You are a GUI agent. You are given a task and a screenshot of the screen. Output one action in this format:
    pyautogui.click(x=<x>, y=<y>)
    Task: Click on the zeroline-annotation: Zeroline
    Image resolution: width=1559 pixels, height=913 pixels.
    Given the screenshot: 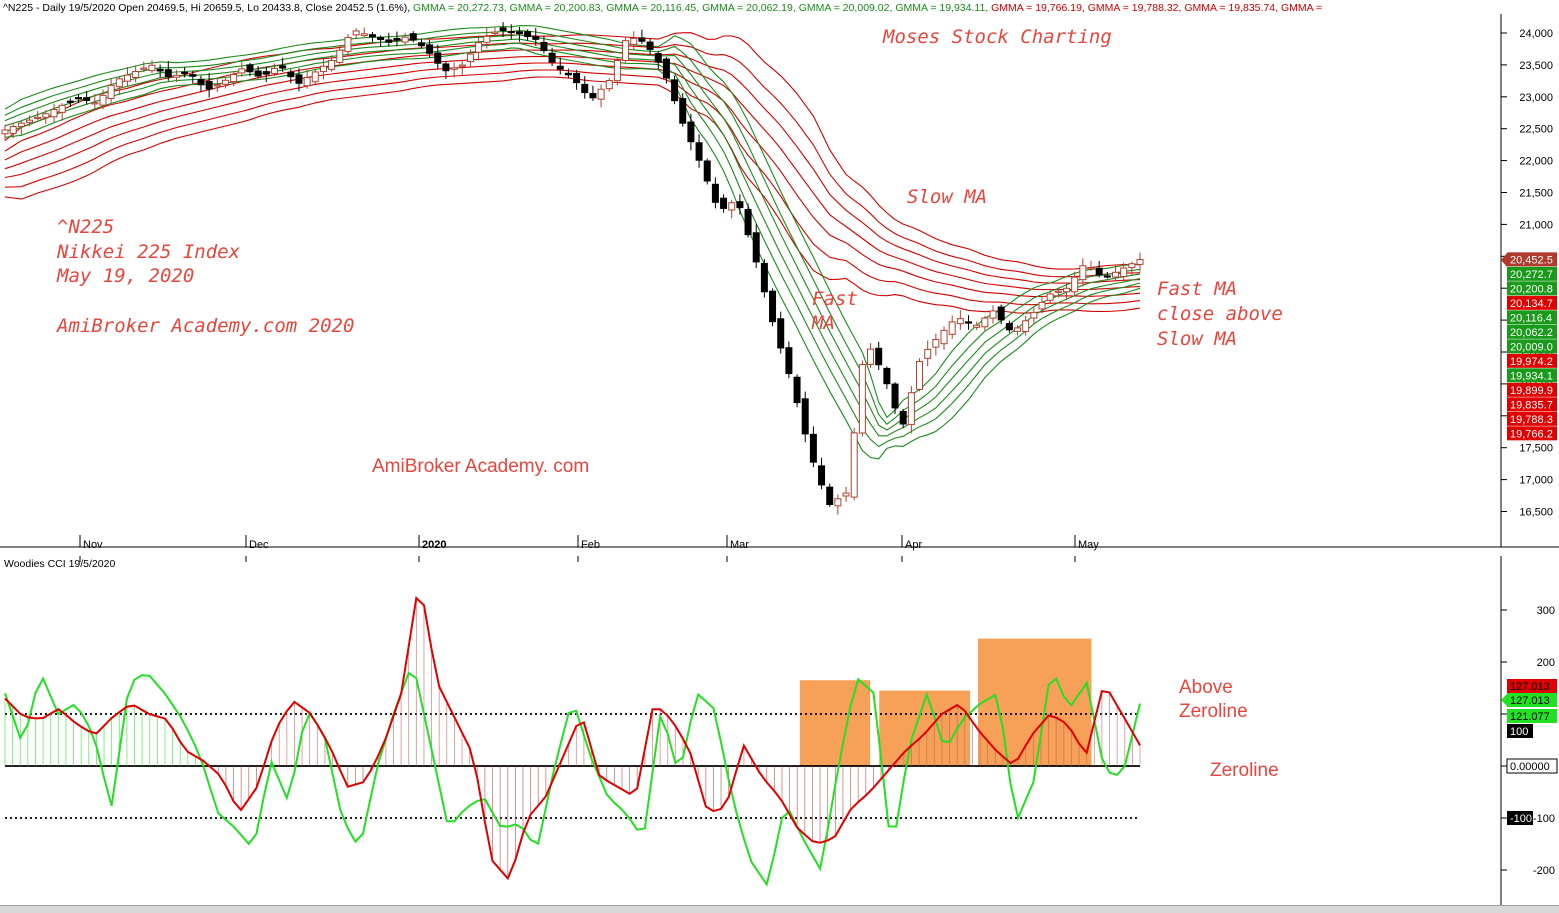 What is the action you would take?
    pyautogui.click(x=1244, y=770)
    